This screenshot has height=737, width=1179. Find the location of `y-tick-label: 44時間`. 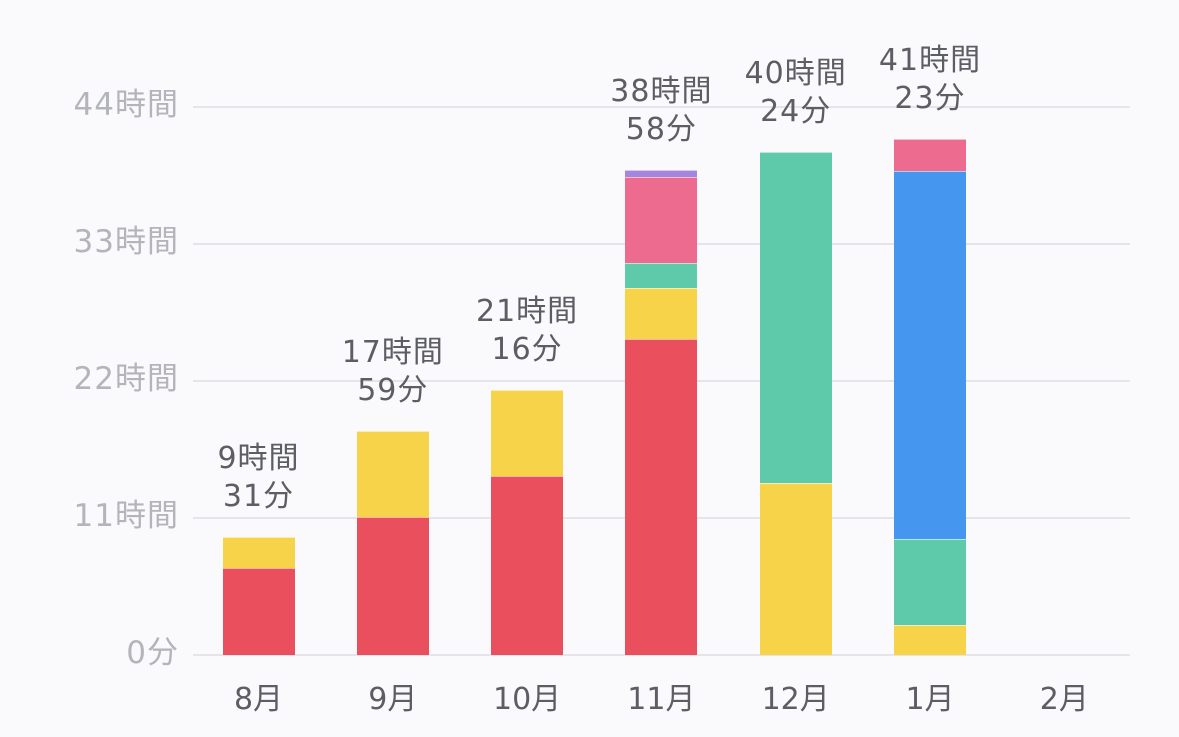

y-tick-label: 44時間 is located at coordinates (126, 105).